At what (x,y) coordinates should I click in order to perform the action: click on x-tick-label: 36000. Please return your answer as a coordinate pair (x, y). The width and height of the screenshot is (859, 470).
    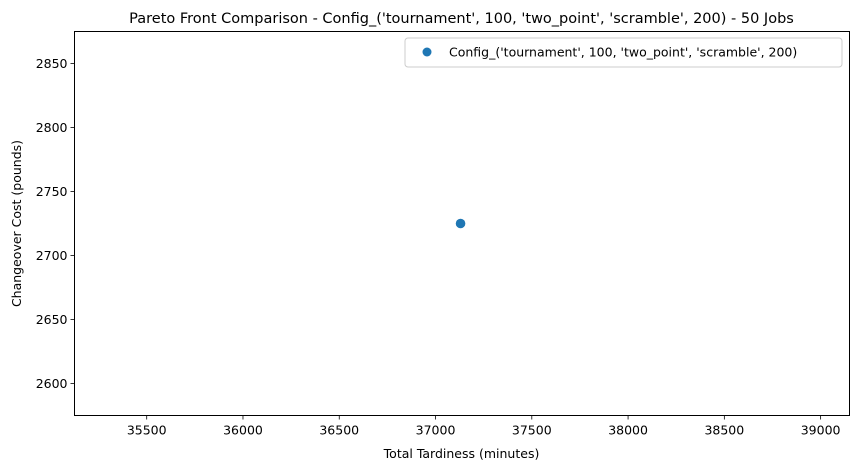
    Looking at the image, I should click on (243, 430).